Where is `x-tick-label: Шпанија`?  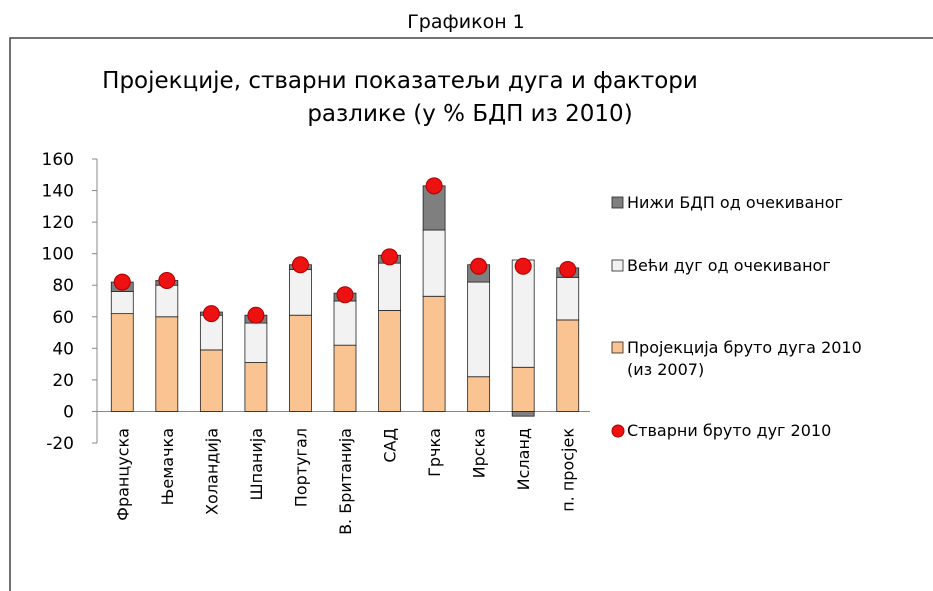
x-tick-label: Шпанија is located at coordinates (256, 464).